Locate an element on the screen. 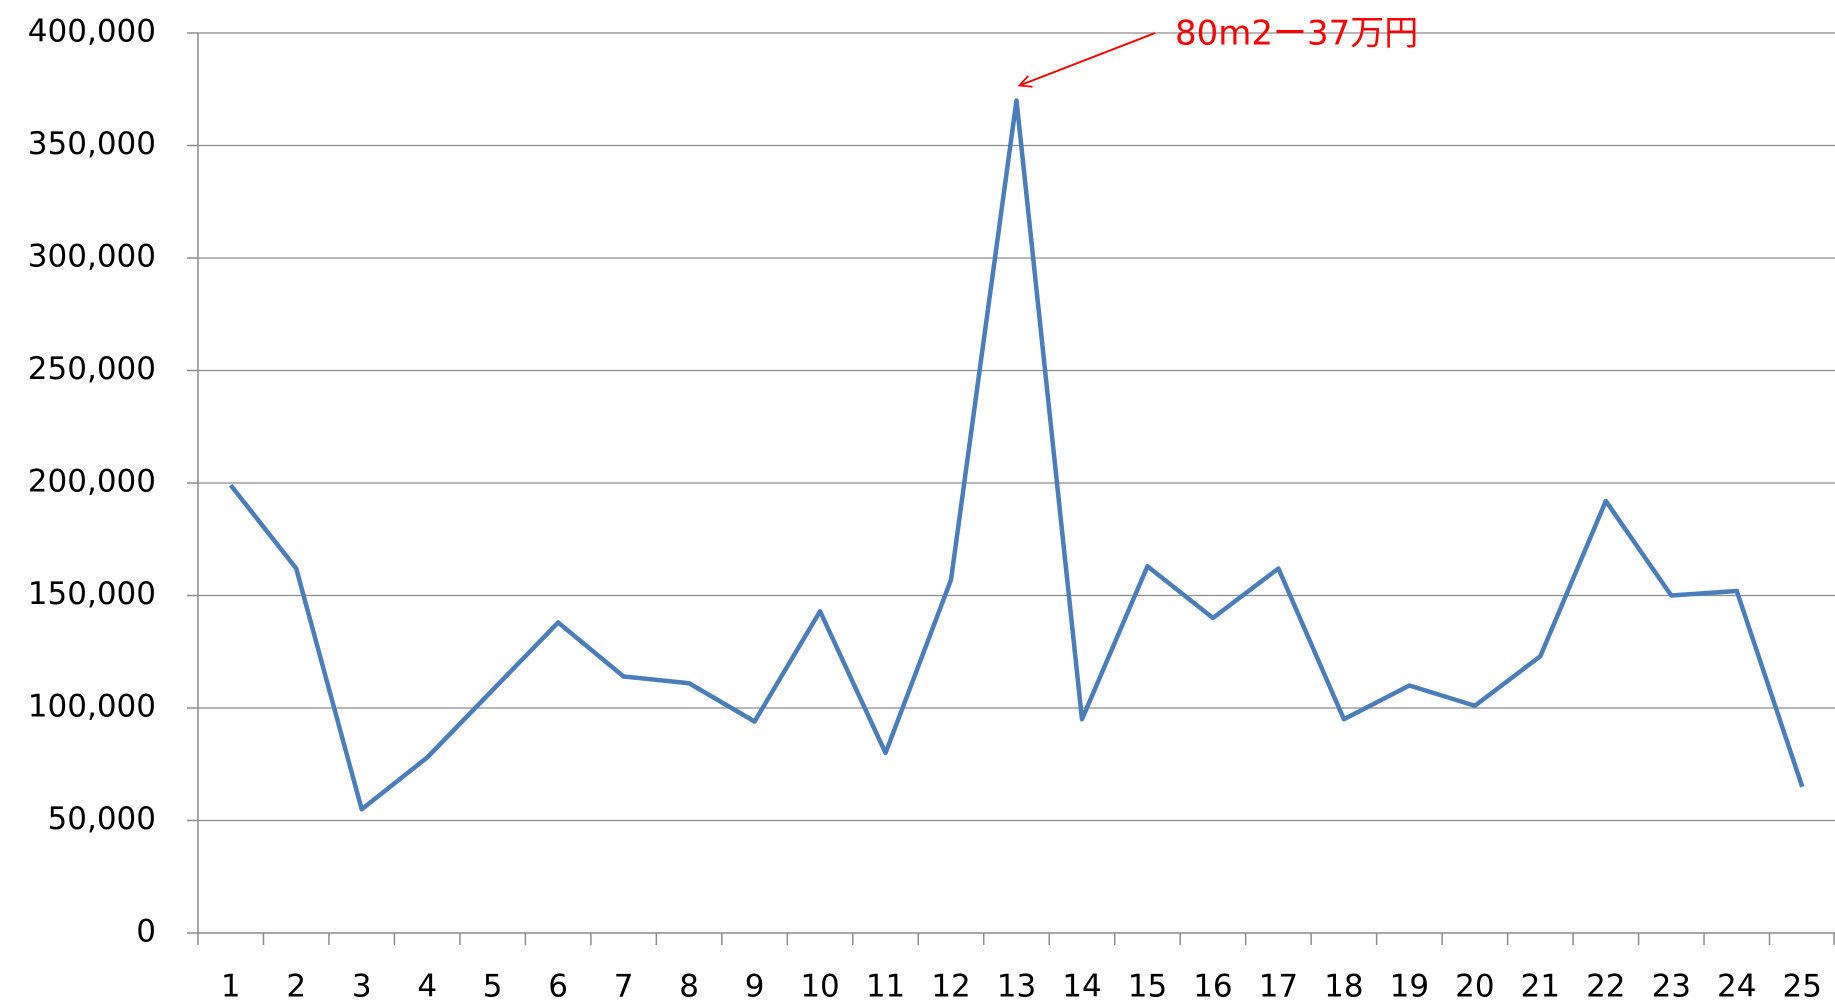 Image resolution: width=1835 pixels, height=1005 pixels. x-tick-label: 16 is located at coordinates (1212, 987).